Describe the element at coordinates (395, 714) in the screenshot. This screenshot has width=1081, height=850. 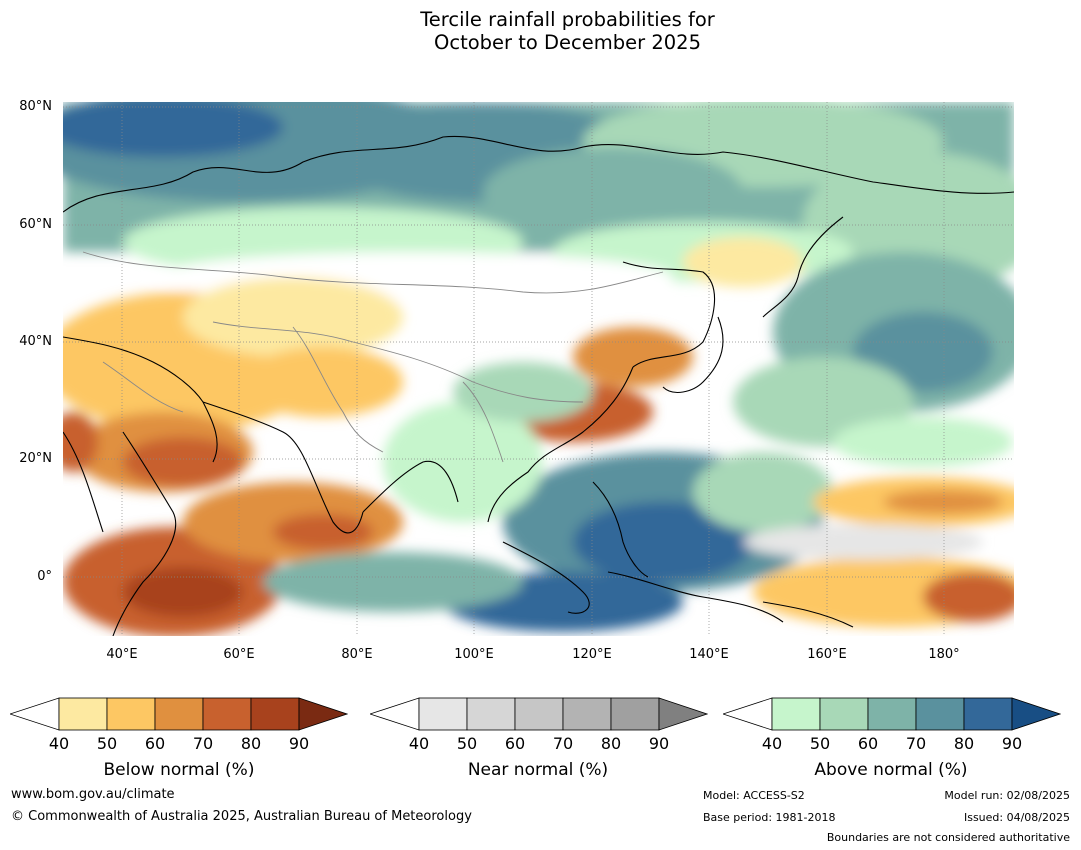
I see `colorbar-near-min-arrow` at that location.